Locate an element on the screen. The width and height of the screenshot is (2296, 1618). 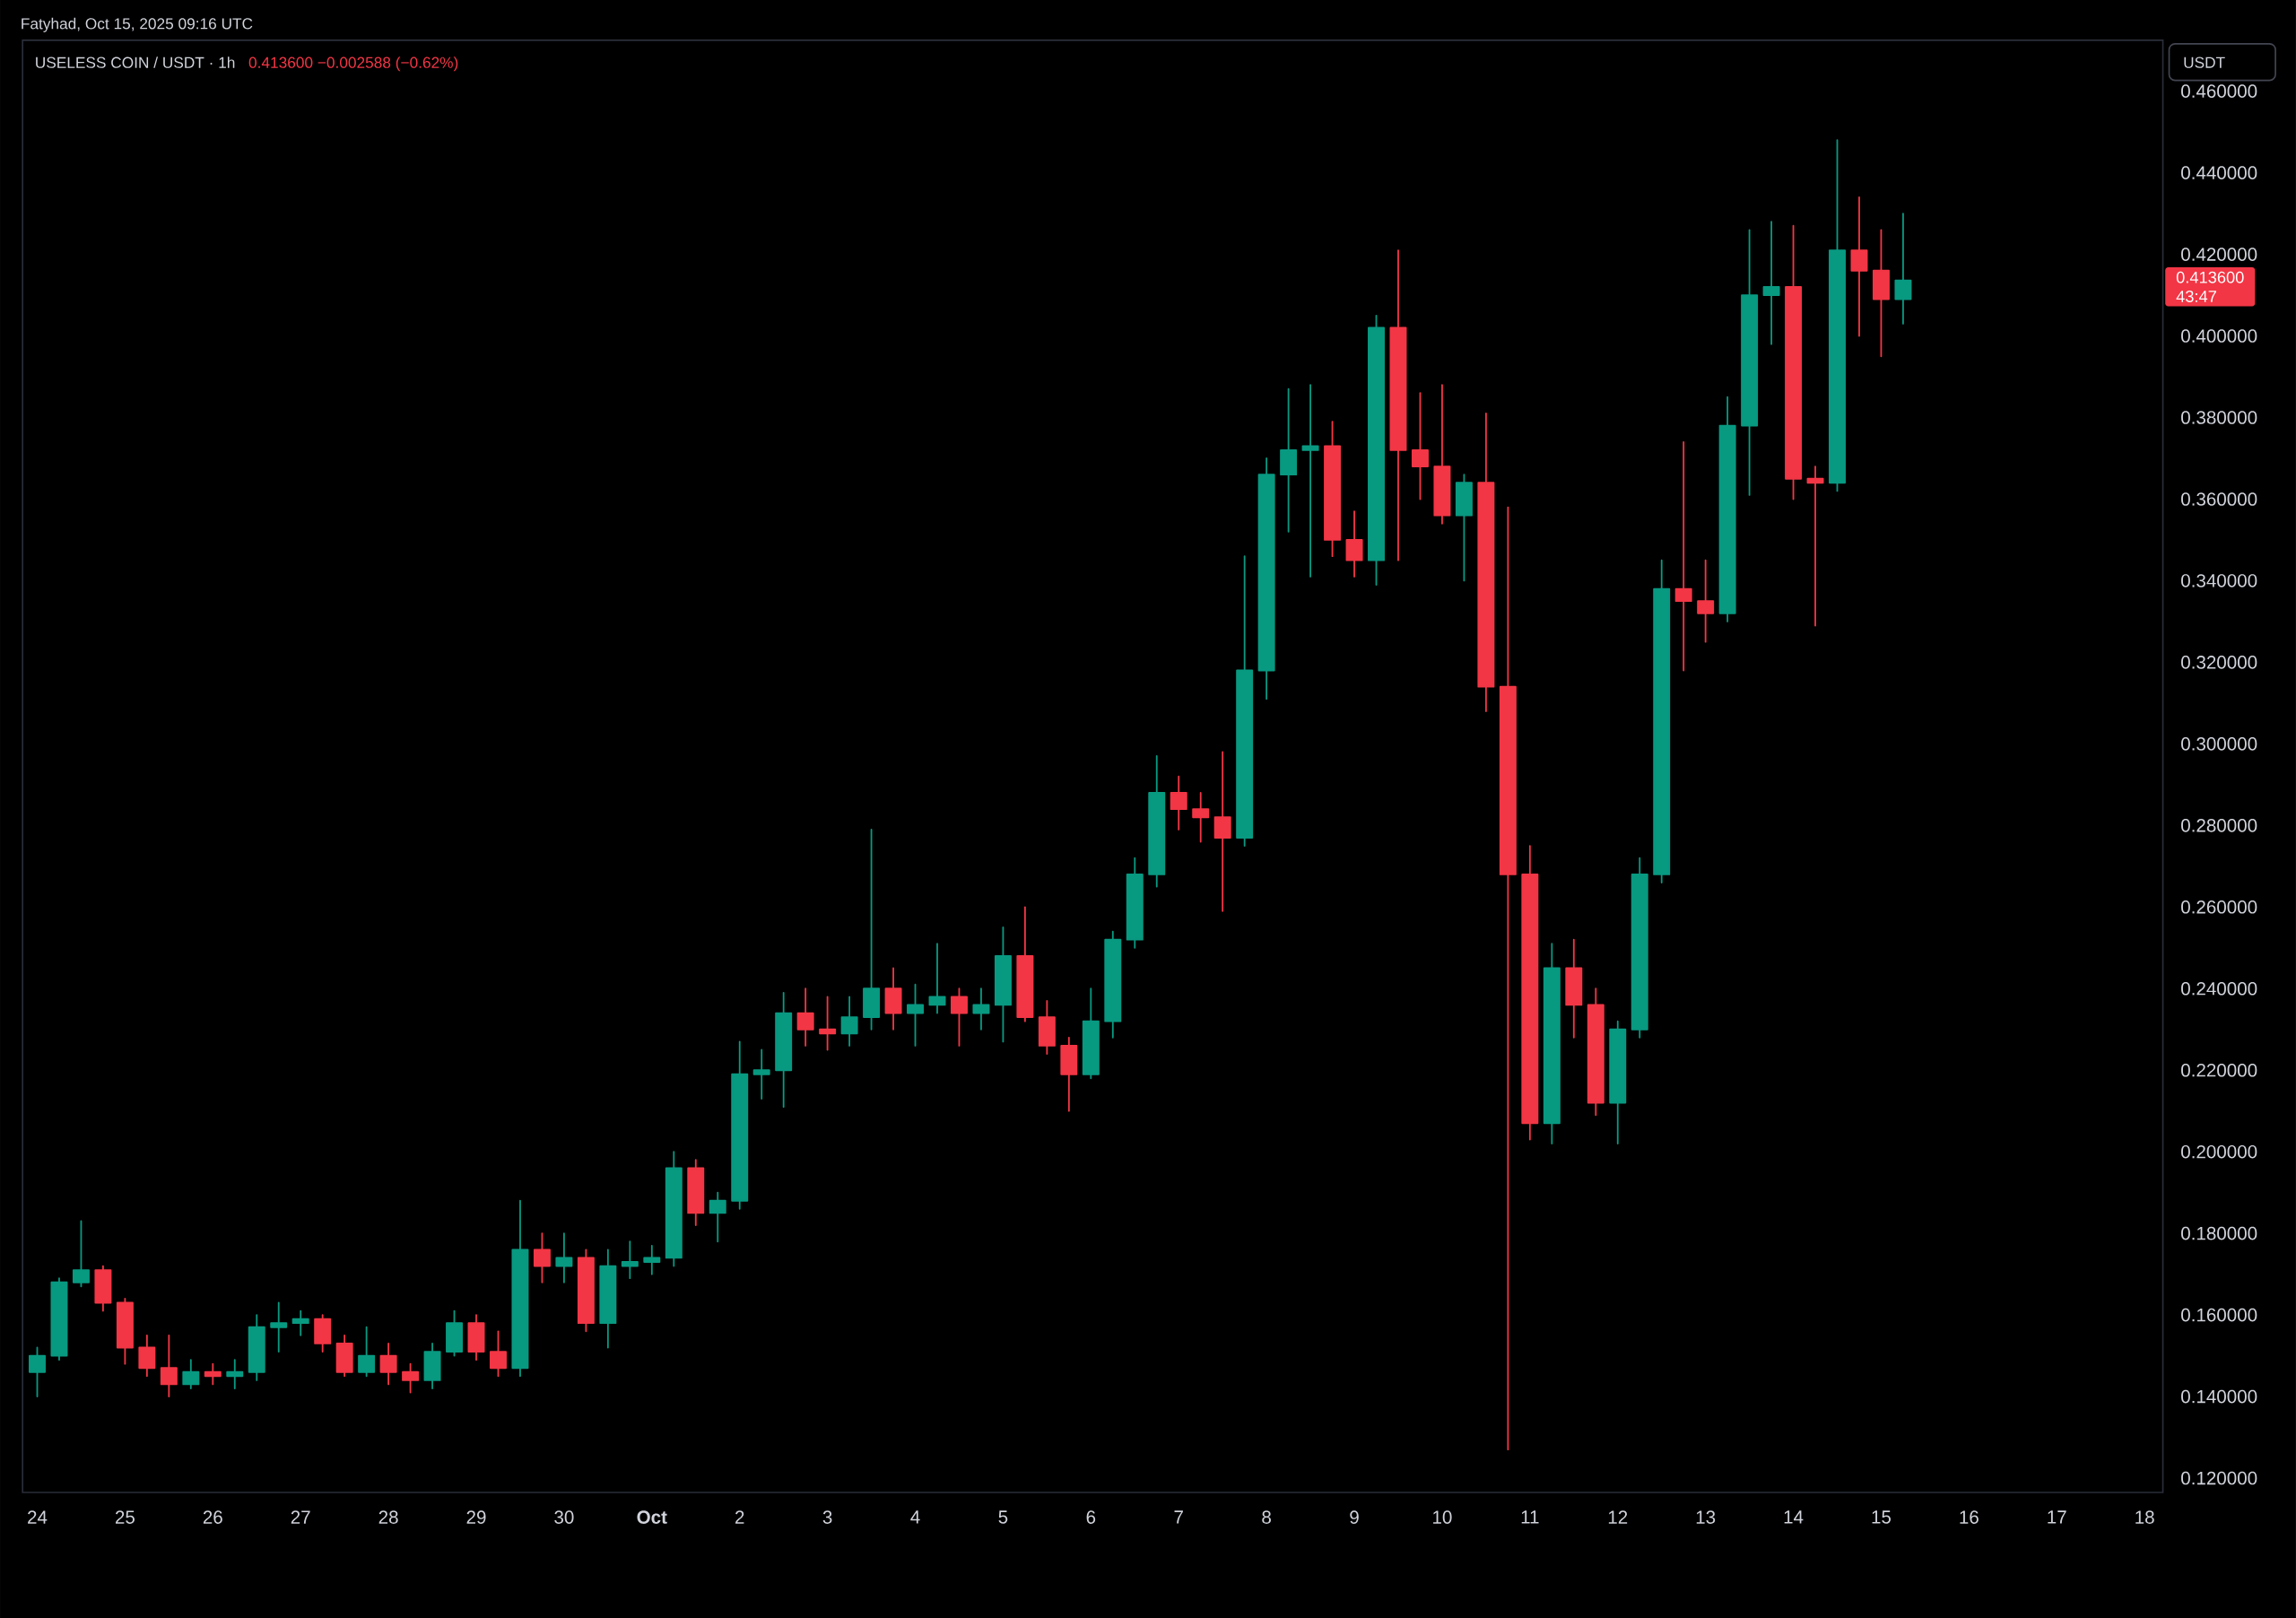
x-tick-label: 3 is located at coordinates (827, 1517).